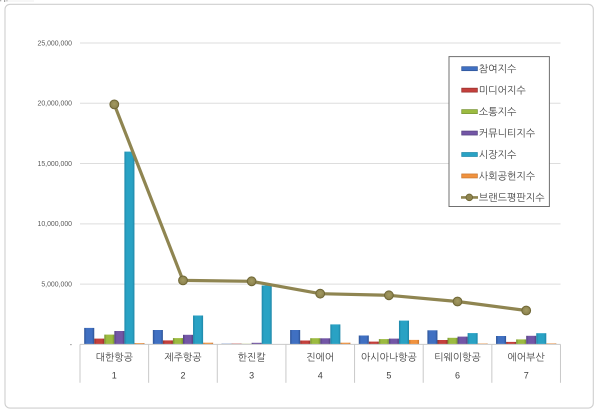  Describe the element at coordinates (182, 376) in the screenshot. I see `svg-text: 2` at that location.